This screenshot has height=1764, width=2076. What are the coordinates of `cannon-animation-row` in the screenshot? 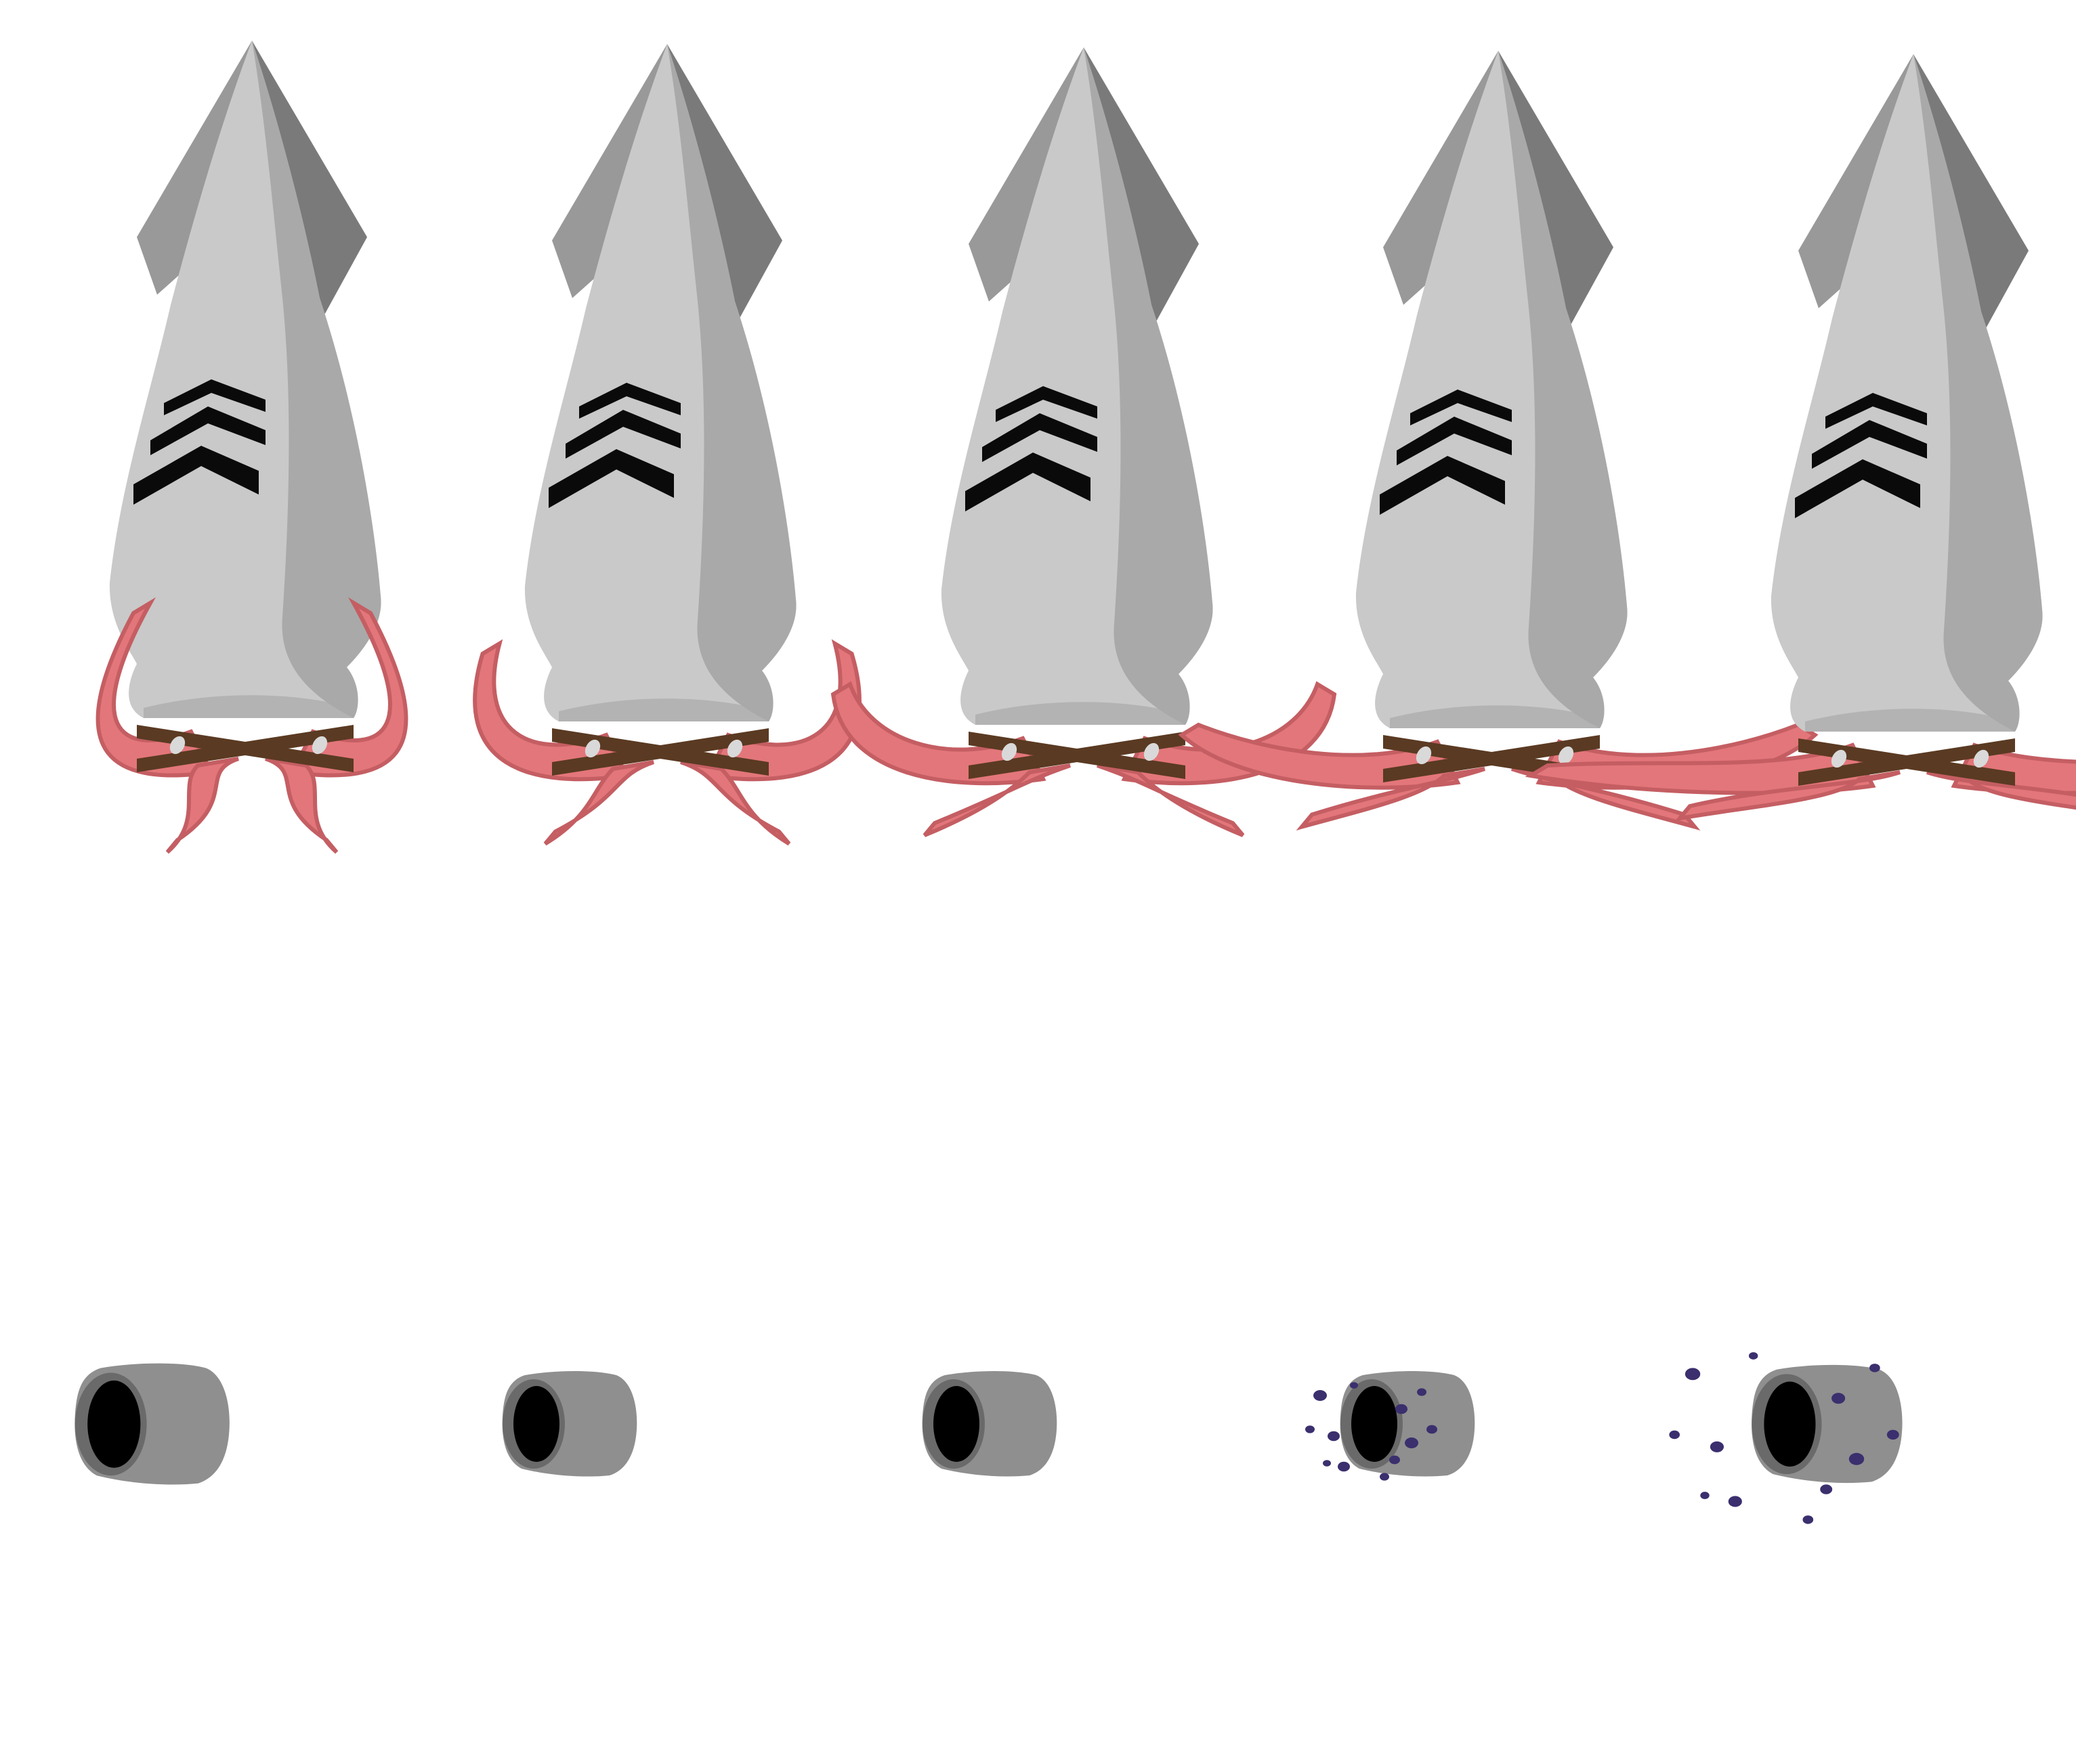 It's located at (989, 1438).